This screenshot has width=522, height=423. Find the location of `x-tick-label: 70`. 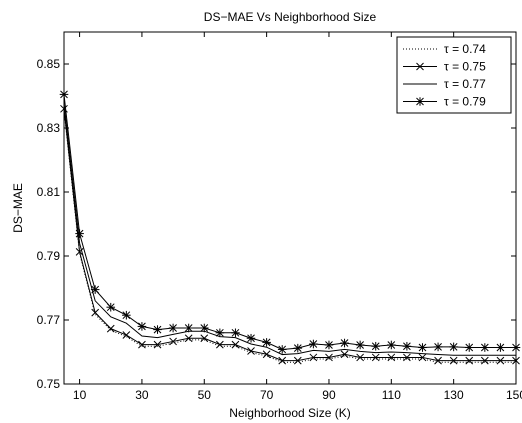

x-tick-label: 70 is located at coordinates (267, 395).